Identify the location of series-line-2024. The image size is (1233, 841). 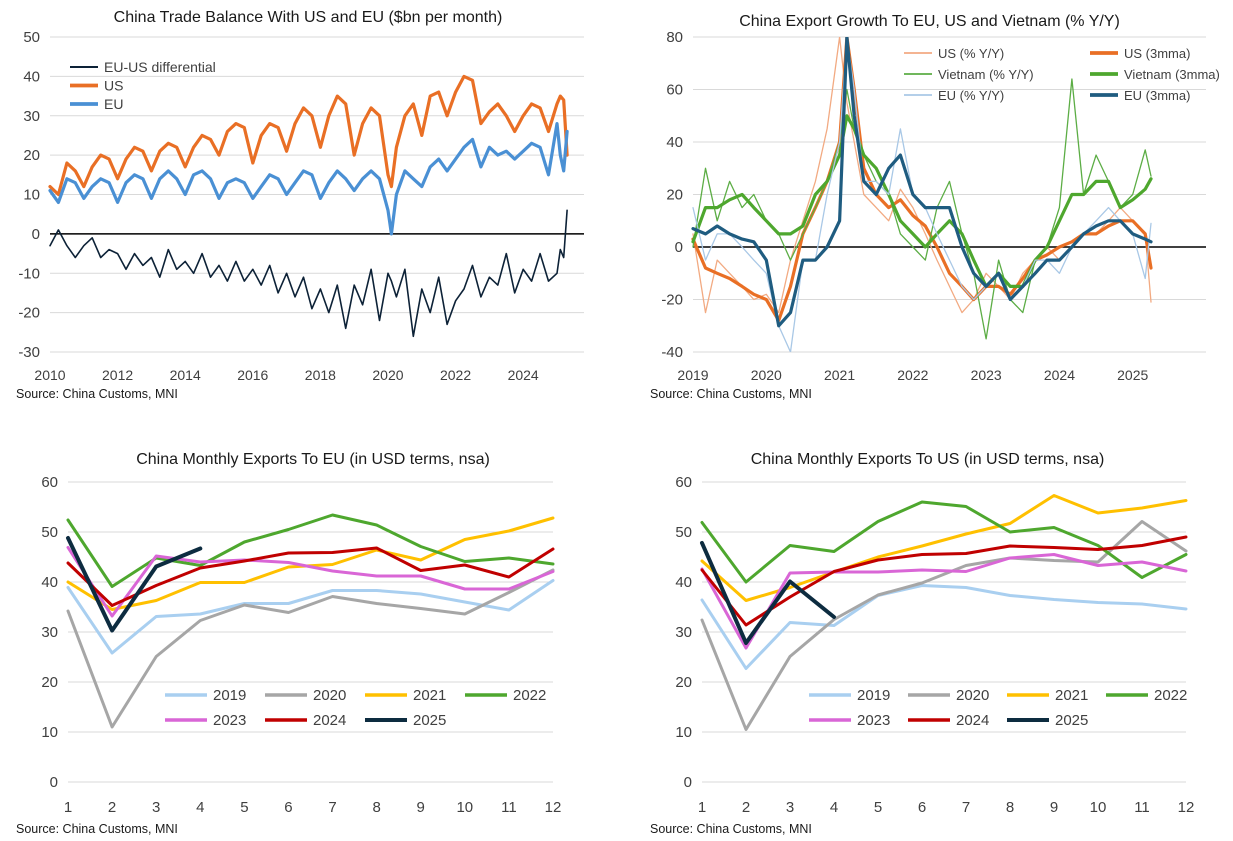
(944, 581).